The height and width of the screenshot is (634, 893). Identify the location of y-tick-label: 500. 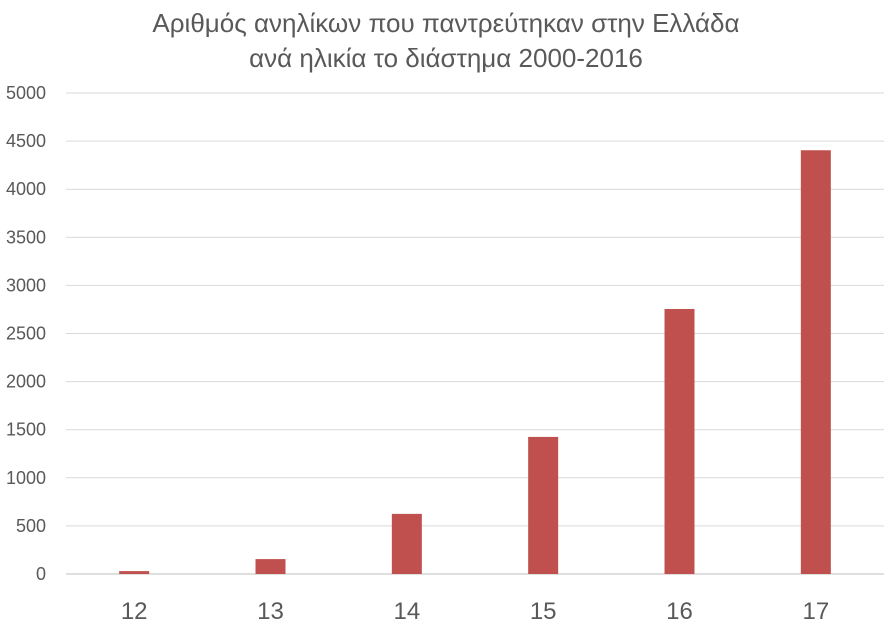
(31, 526).